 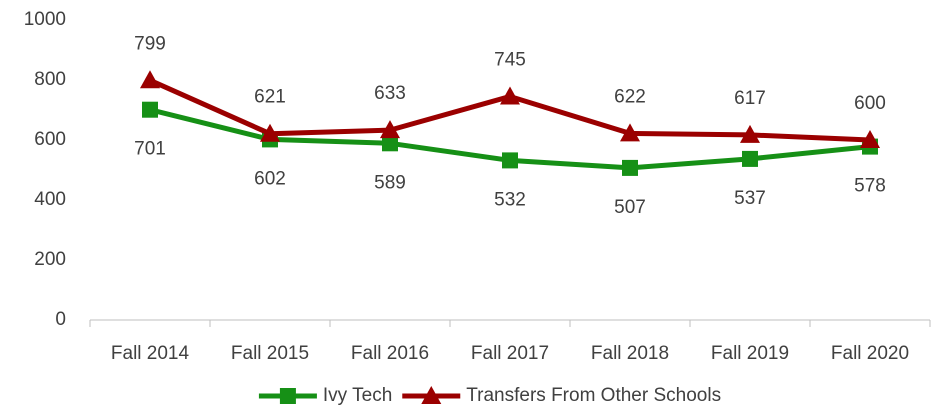 I want to click on y-tick-label: 600, so click(x=50, y=139).